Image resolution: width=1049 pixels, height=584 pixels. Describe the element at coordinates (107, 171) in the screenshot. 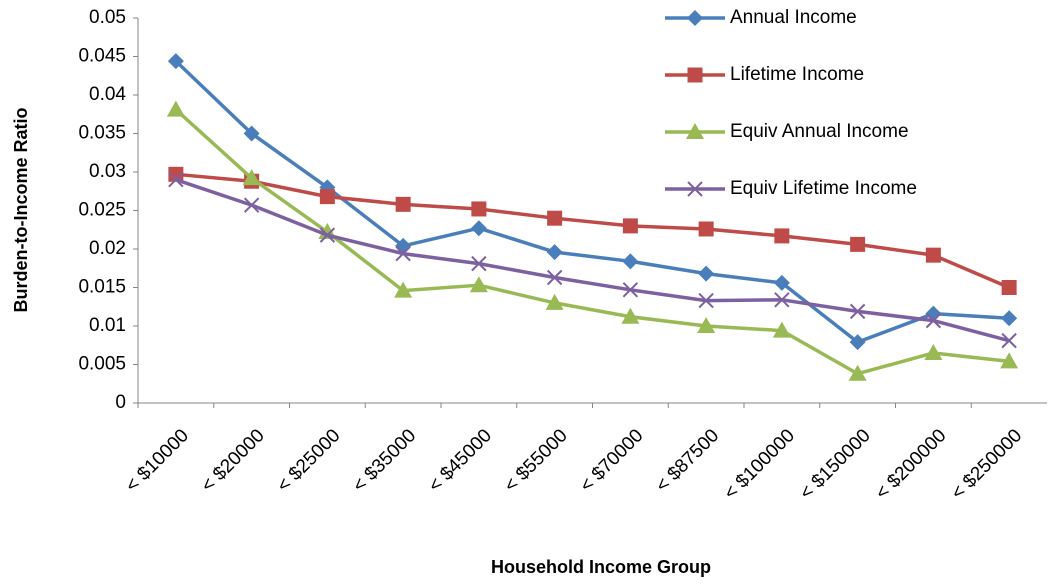

I see `y-tick-label: 0.03` at that location.